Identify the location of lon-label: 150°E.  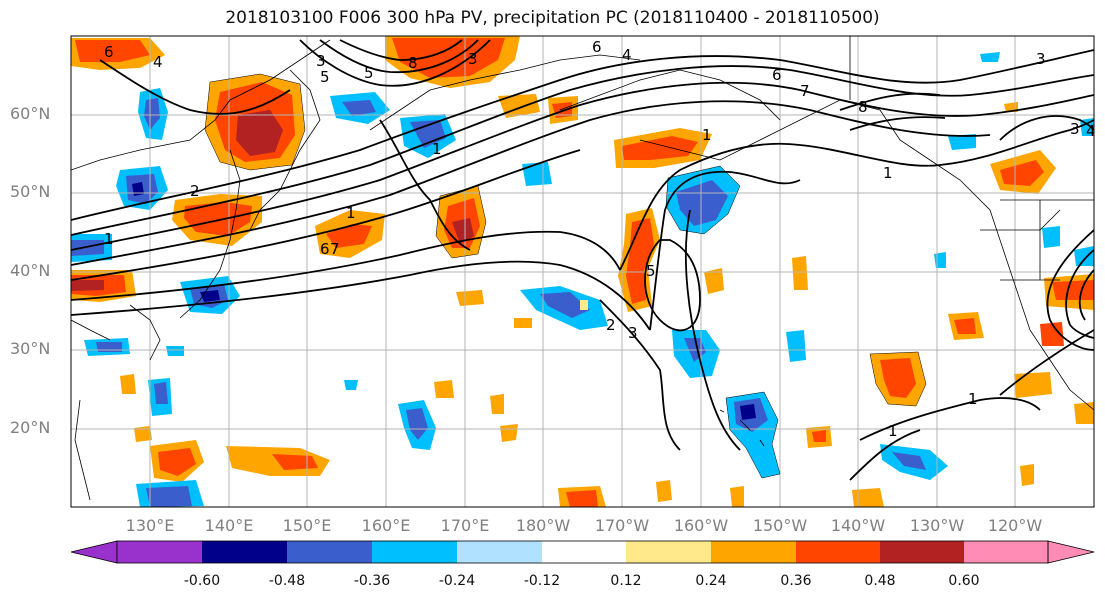
(307, 525).